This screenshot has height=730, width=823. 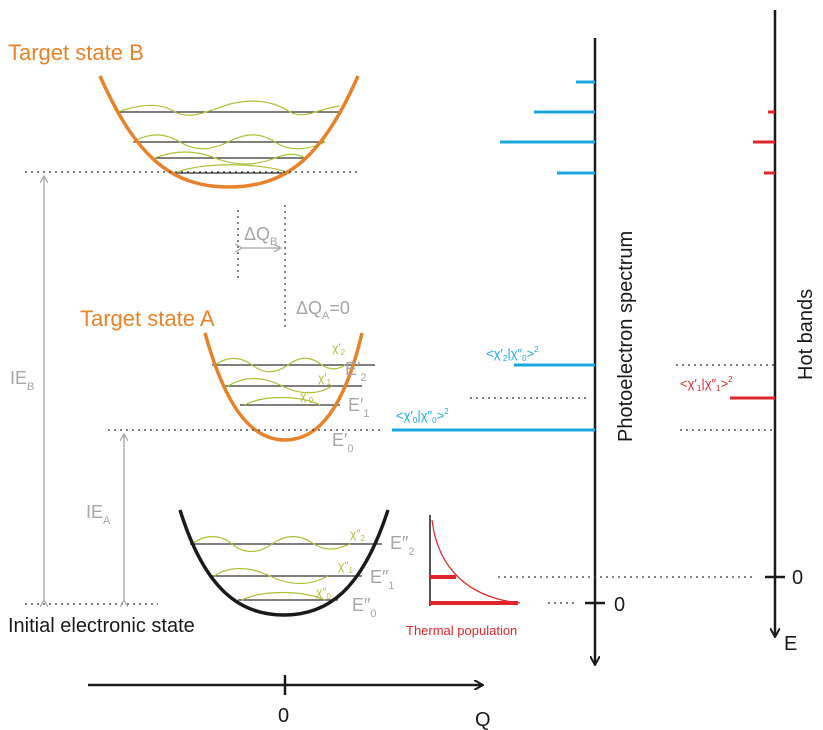 I want to click on photoelectron-spectrum-label: Photoelectron spectrum, so click(x=626, y=336).